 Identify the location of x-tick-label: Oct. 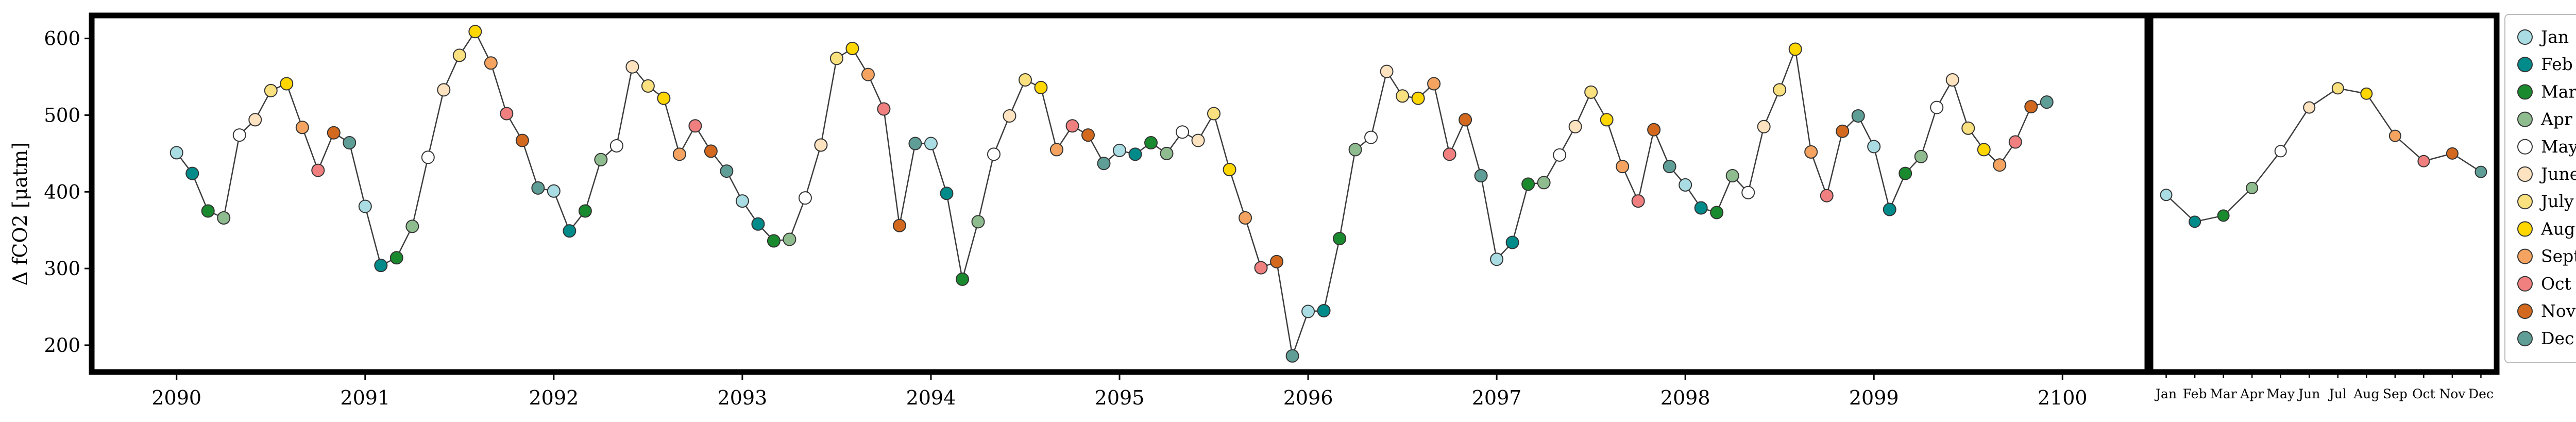
(2423, 393).